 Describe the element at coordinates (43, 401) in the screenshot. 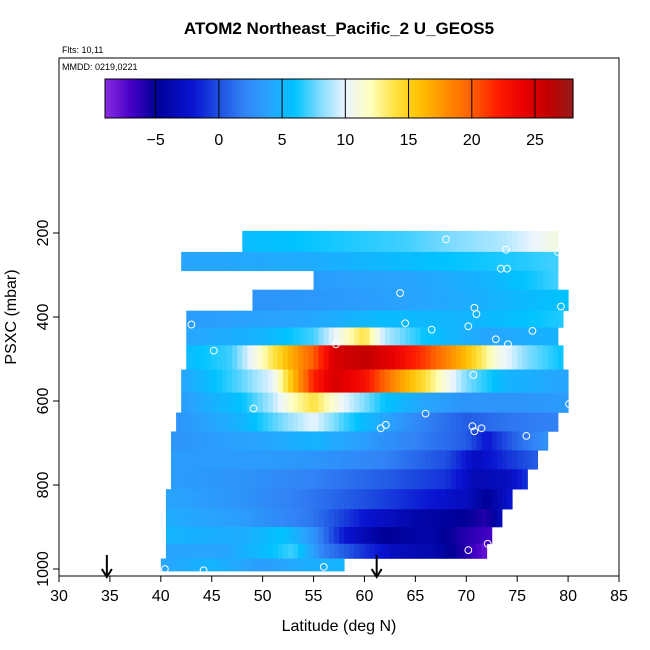

I see `y-tick-label: 600` at that location.